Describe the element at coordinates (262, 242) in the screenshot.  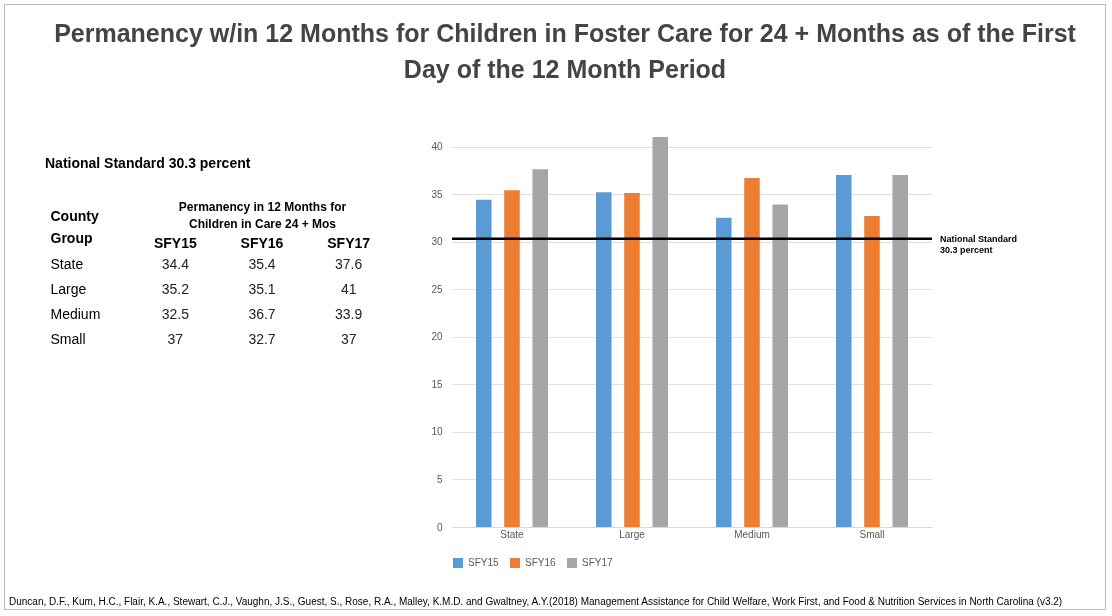
I see `x-tick-label: SFY16` at that location.